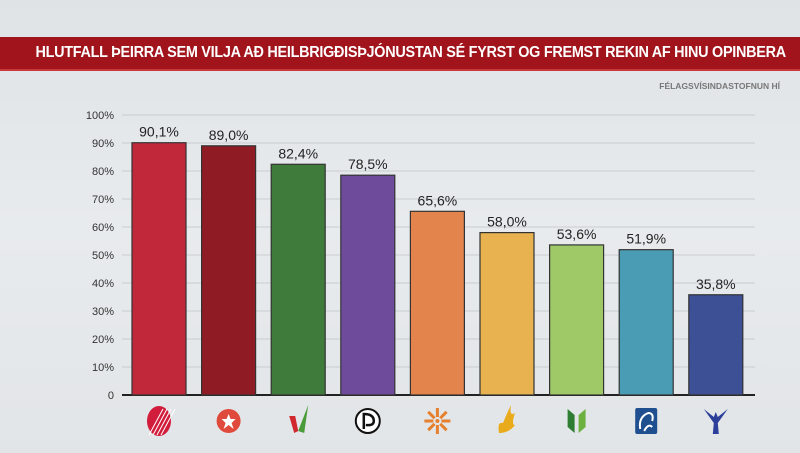 The image size is (800, 453). I want to click on y-tick-label: 100%, so click(100, 116).